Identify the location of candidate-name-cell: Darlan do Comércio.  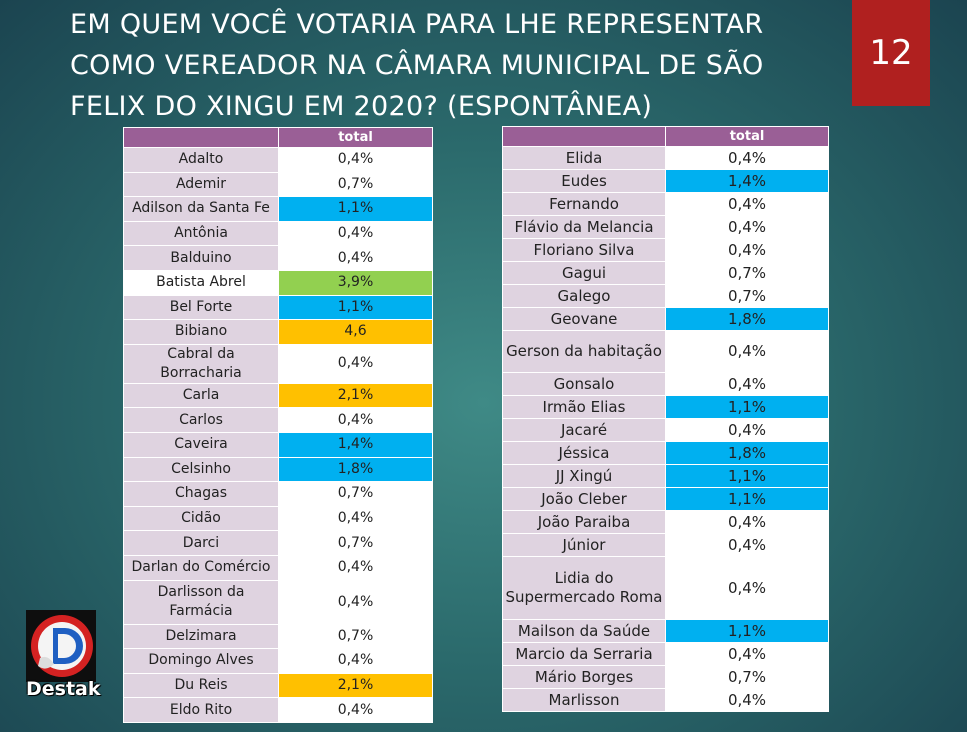
(201, 567).